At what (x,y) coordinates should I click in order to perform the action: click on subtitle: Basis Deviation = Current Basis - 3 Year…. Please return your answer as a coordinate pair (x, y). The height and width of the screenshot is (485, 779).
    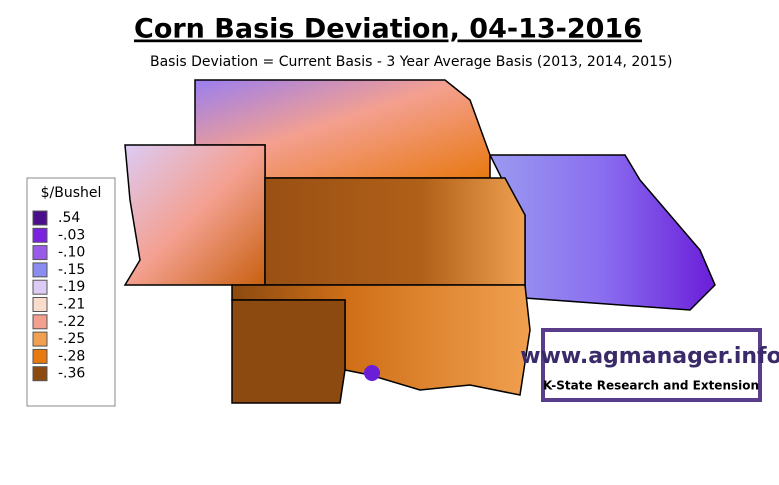
    Looking at the image, I should click on (411, 62).